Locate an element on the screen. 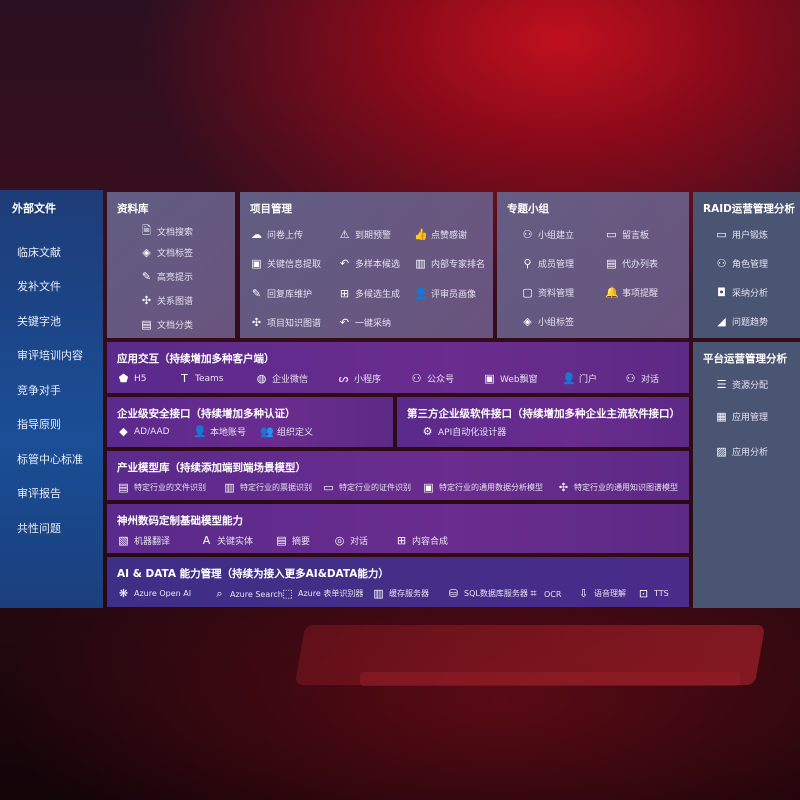  item-label: 内容合成 is located at coordinates (430, 542).